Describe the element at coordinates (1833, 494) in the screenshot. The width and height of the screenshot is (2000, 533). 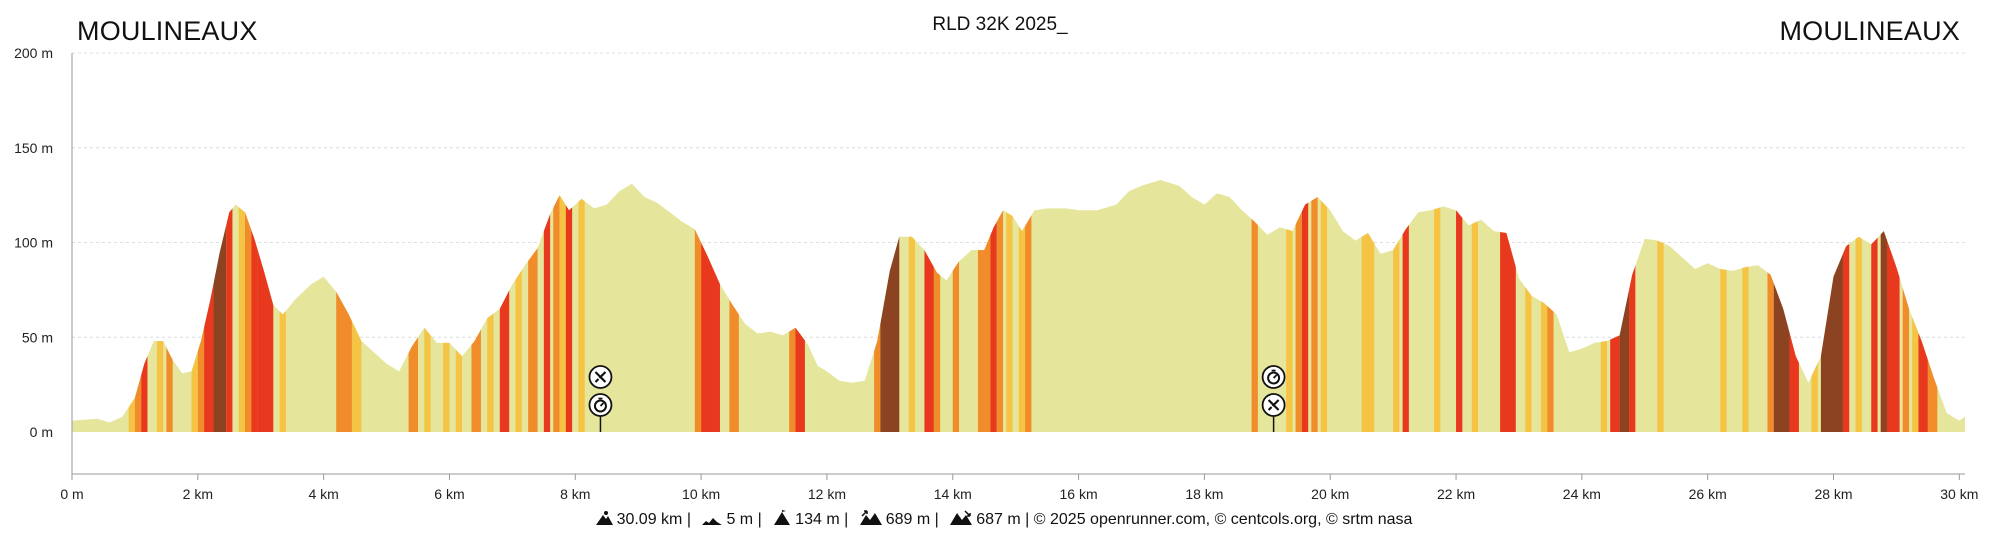
I see `x-tick-label: 28 km` at that location.